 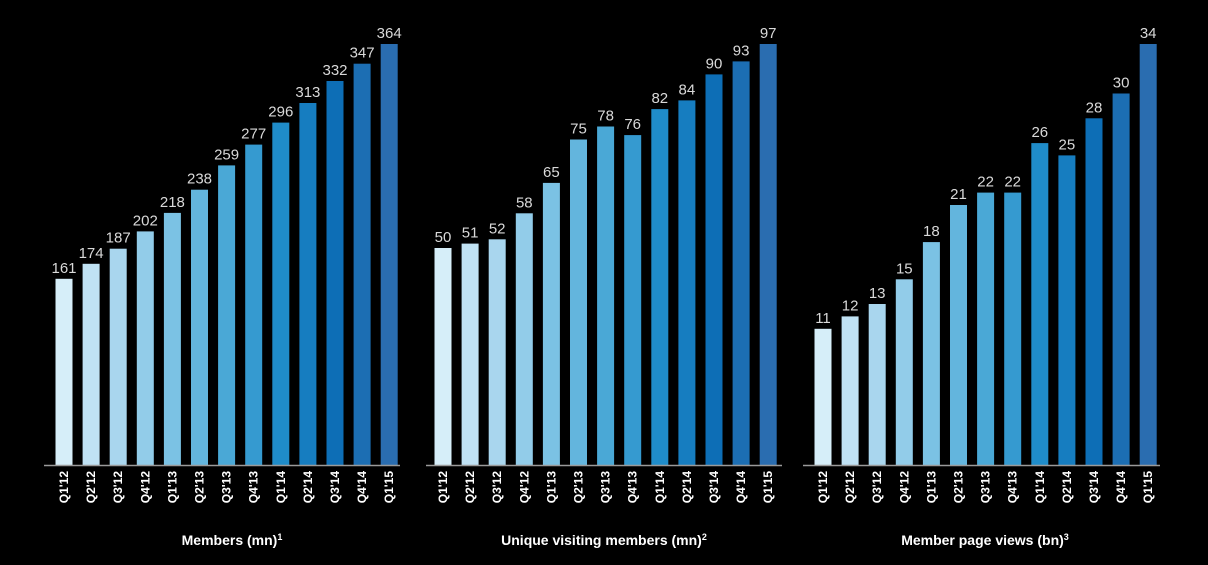 I want to click on data-label: 84, so click(x=687, y=89).